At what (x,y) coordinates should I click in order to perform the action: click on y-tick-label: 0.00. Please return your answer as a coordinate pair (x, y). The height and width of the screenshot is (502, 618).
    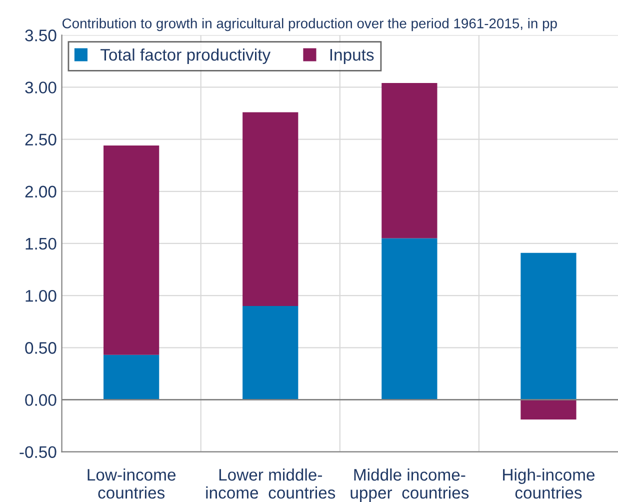
    Looking at the image, I should click on (40, 400).